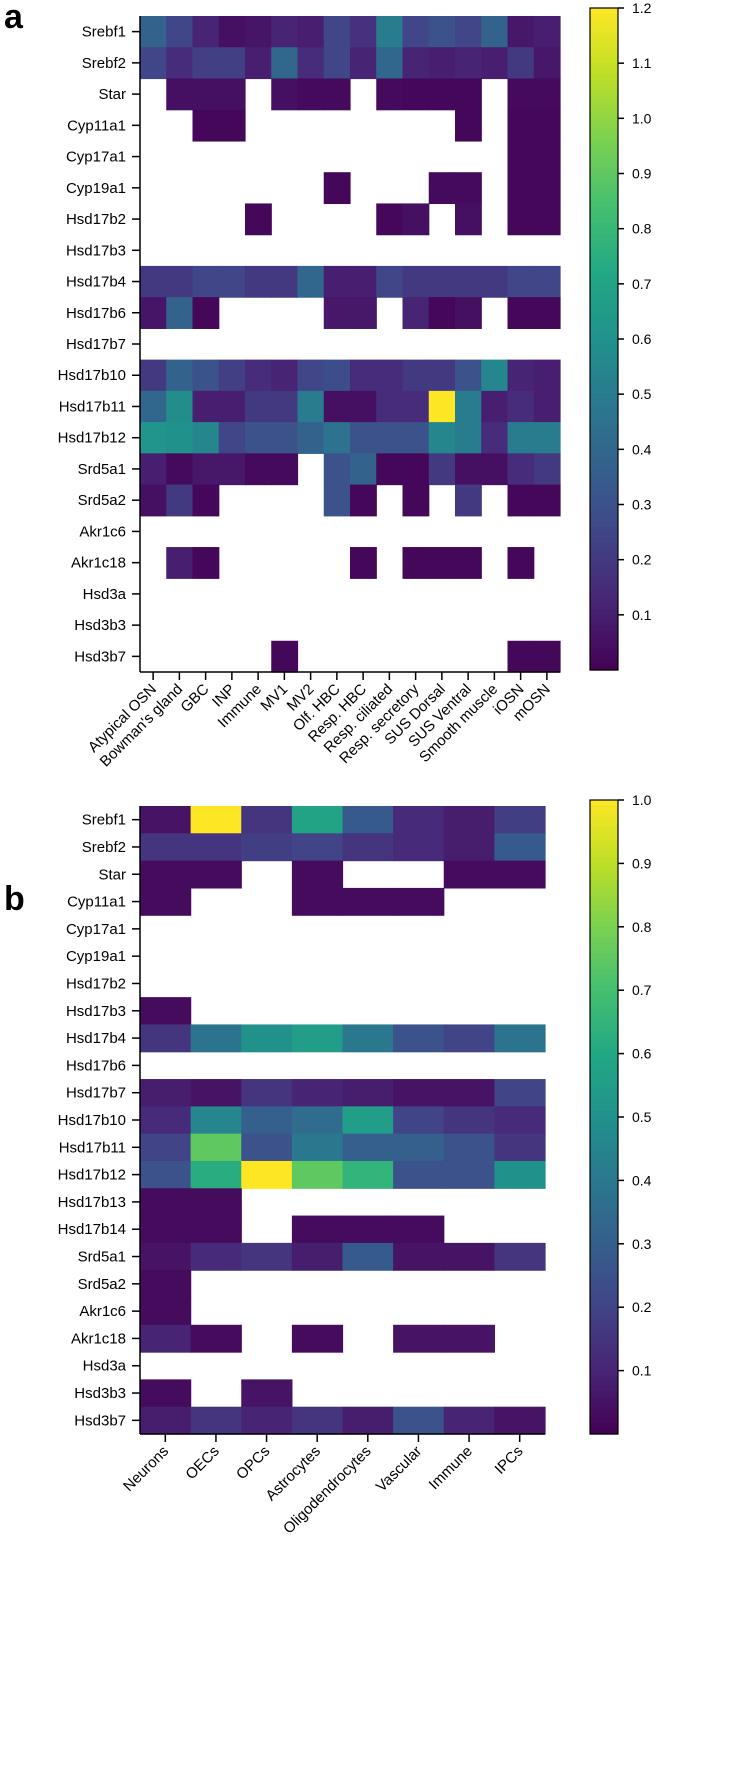  Describe the element at coordinates (419, 1093) in the screenshot. I see `heatmap-b-cell-r10-c5` at that location.